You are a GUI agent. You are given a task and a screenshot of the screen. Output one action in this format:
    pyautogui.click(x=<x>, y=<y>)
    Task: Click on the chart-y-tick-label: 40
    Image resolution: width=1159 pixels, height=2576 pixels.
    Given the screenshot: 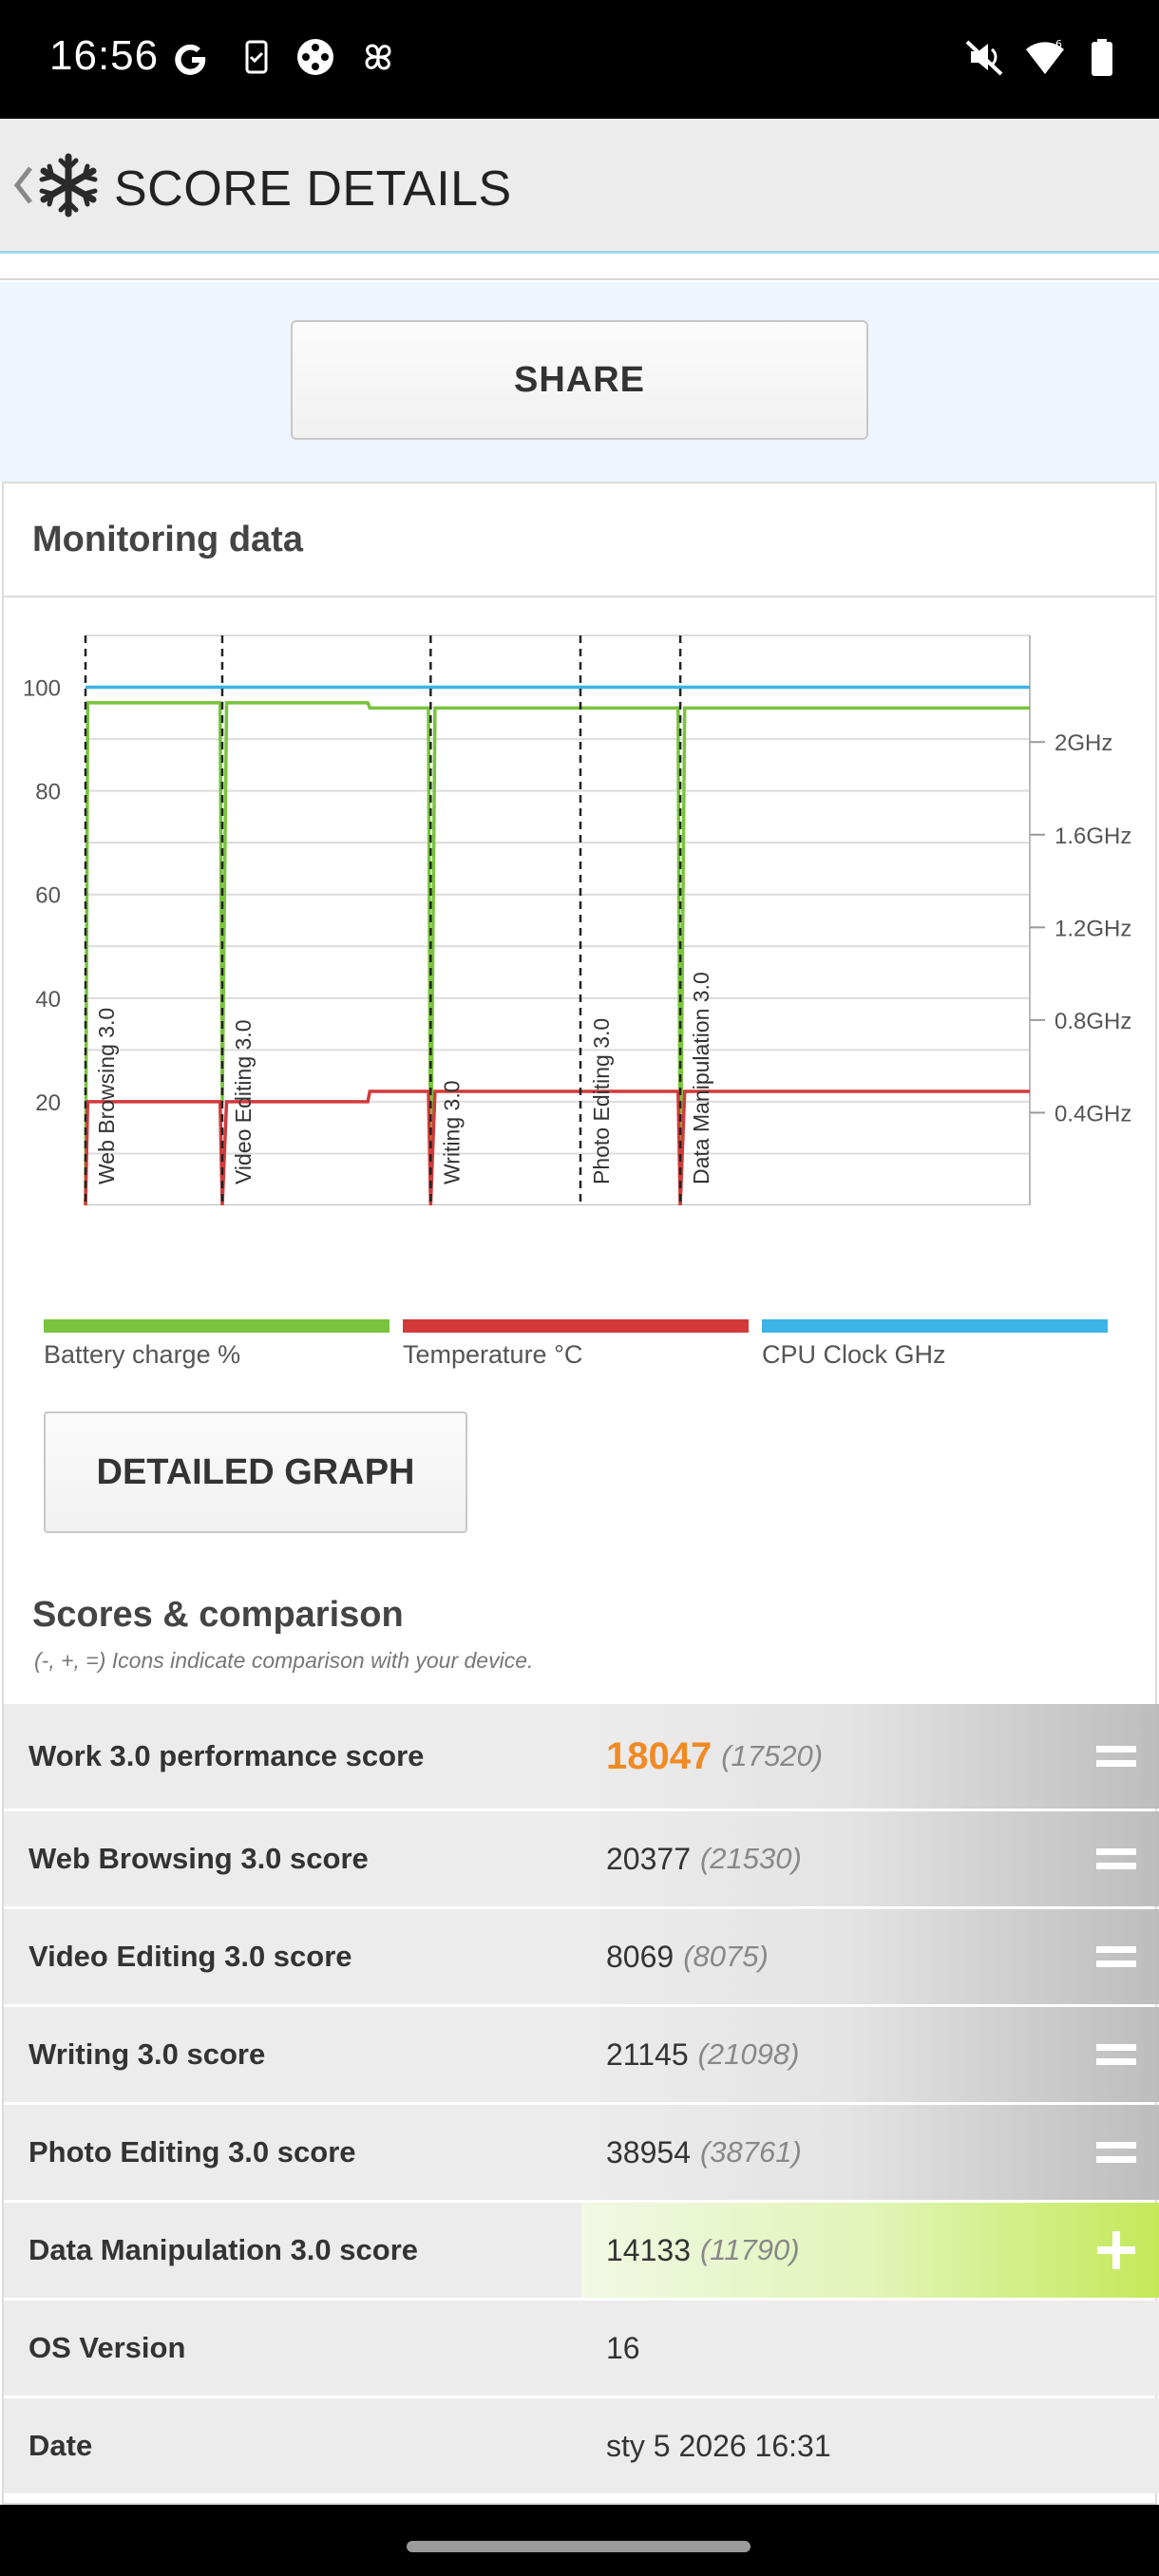 What is the action you would take?
    pyautogui.click(x=48, y=1000)
    